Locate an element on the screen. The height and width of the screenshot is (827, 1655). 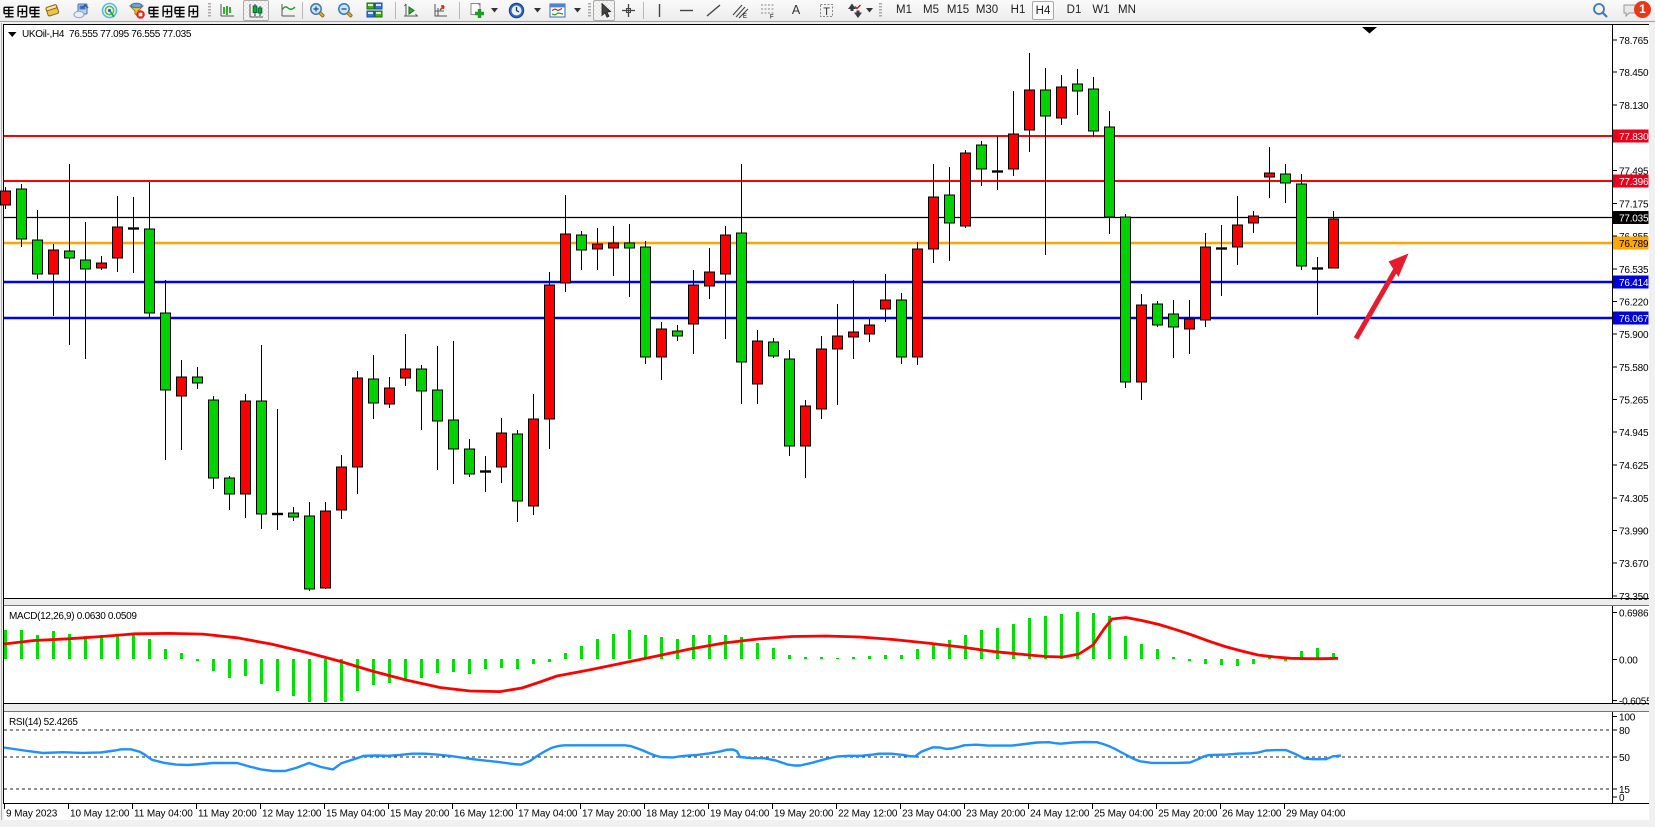
svg-text: 75.900 is located at coordinates (1634, 335).